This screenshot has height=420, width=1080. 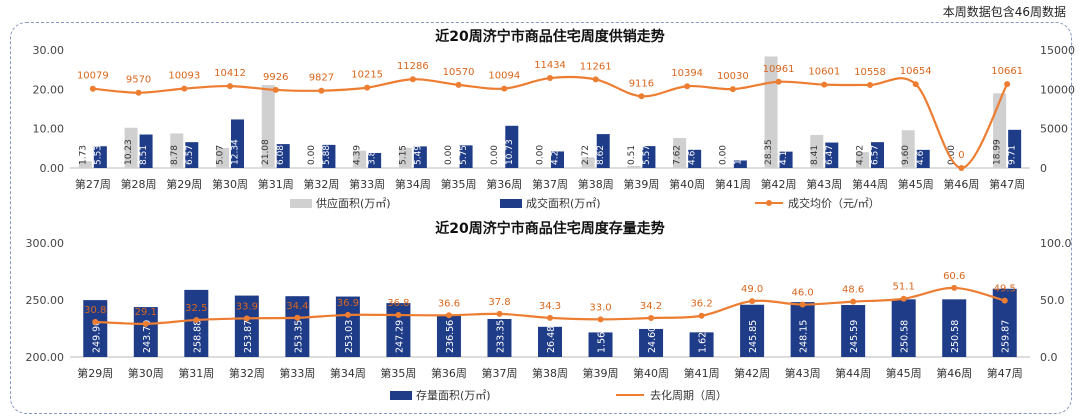 What do you see at coordinates (464, 155) in the screenshot?
I see `chart1-label-deal: 5.75` at bounding box center [464, 155].